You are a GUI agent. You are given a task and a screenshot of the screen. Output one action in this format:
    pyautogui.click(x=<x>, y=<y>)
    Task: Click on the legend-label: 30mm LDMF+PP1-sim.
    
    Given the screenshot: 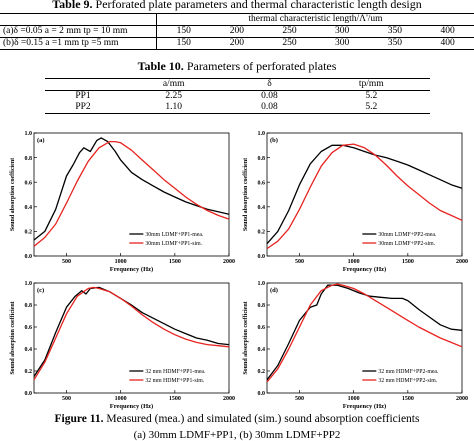 What is the action you would take?
    pyautogui.click(x=173, y=244)
    